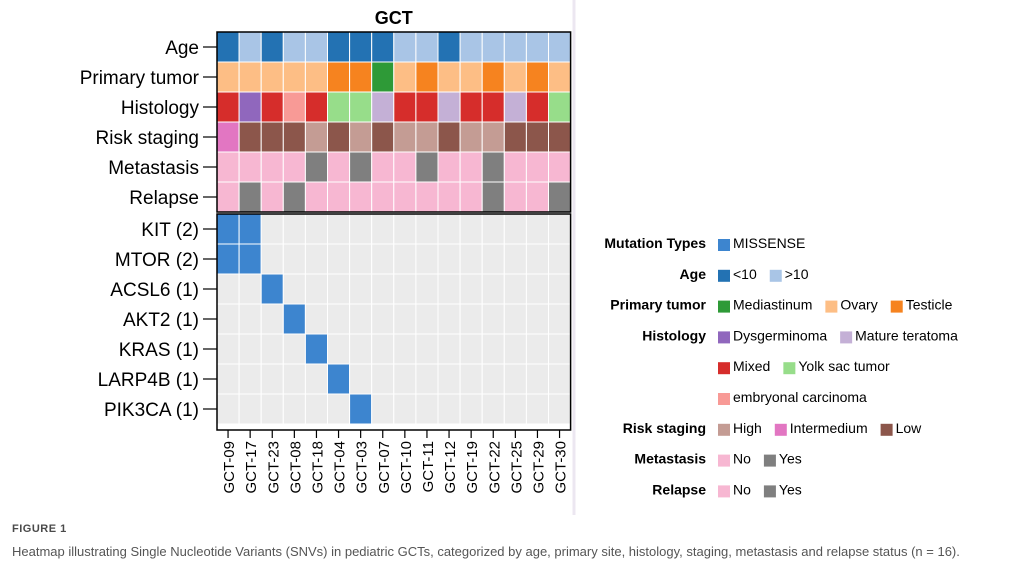 The width and height of the screenshot is (1011, 588). I want to click on sample-label-gct-03: GCT-03, so click(362, 467).